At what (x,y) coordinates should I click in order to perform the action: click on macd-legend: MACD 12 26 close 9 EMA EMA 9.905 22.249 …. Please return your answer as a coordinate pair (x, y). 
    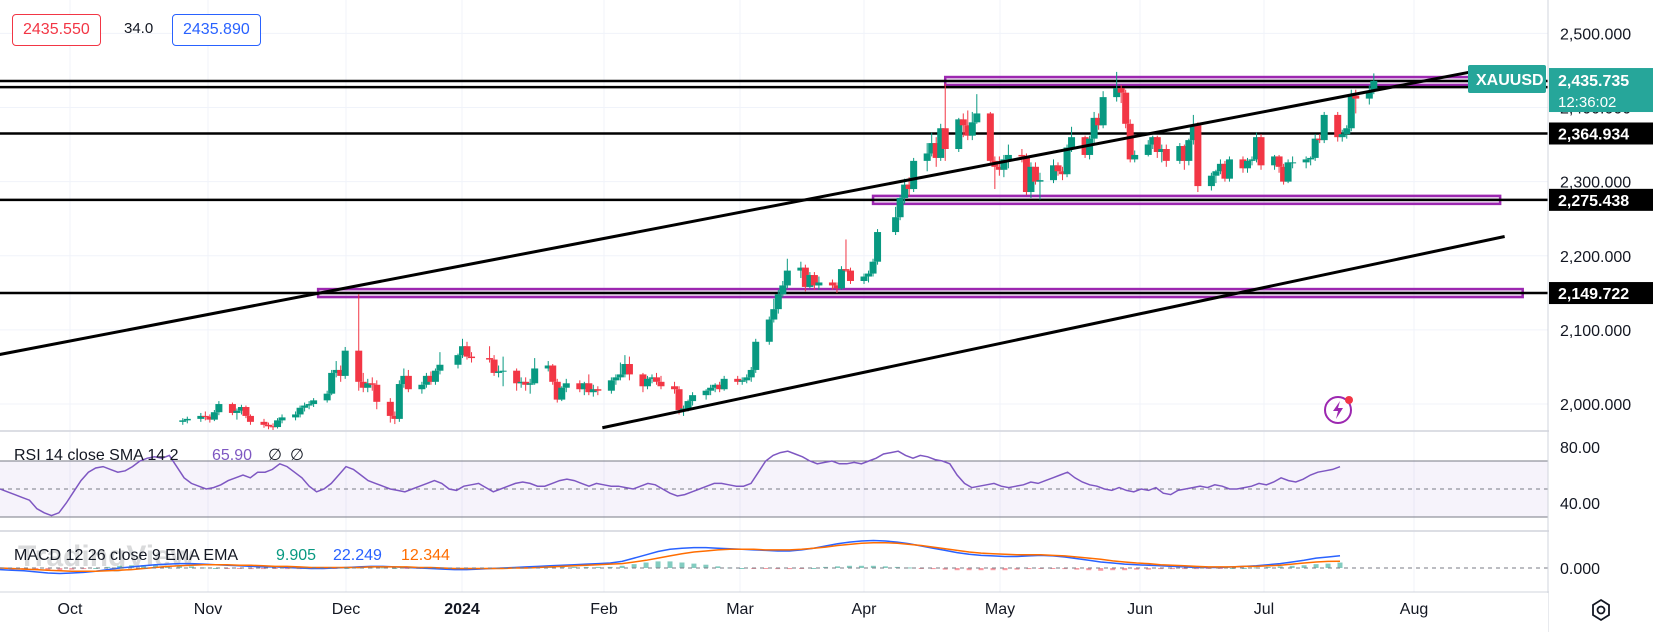
    Looking at the image, I should click on (232, 555).